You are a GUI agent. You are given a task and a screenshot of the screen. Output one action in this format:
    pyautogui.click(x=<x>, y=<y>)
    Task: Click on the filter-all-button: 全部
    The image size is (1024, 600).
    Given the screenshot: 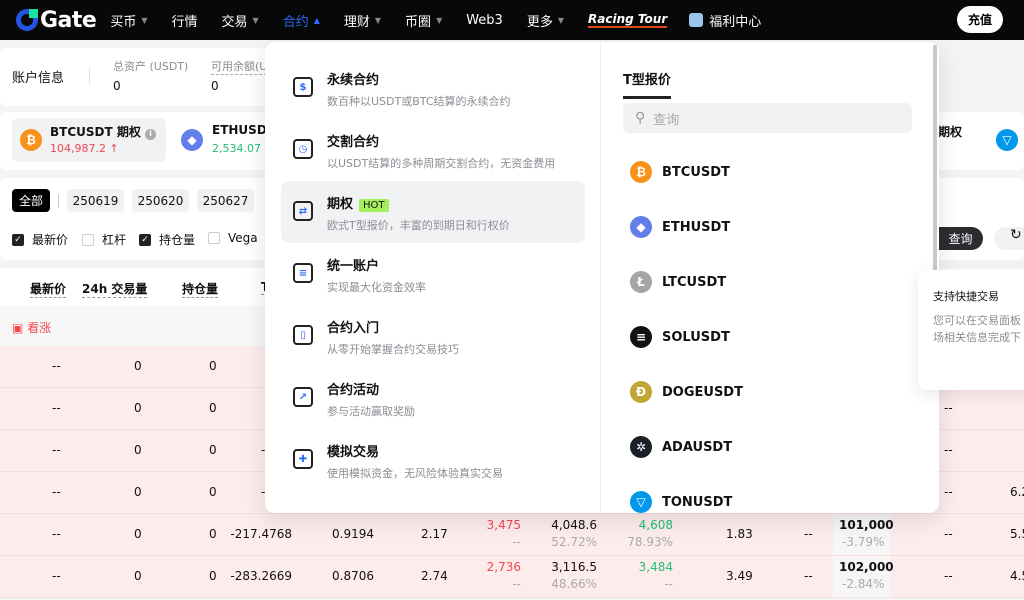 What is the action you would take?
    pyautogui.click(x=31, y=200)
    